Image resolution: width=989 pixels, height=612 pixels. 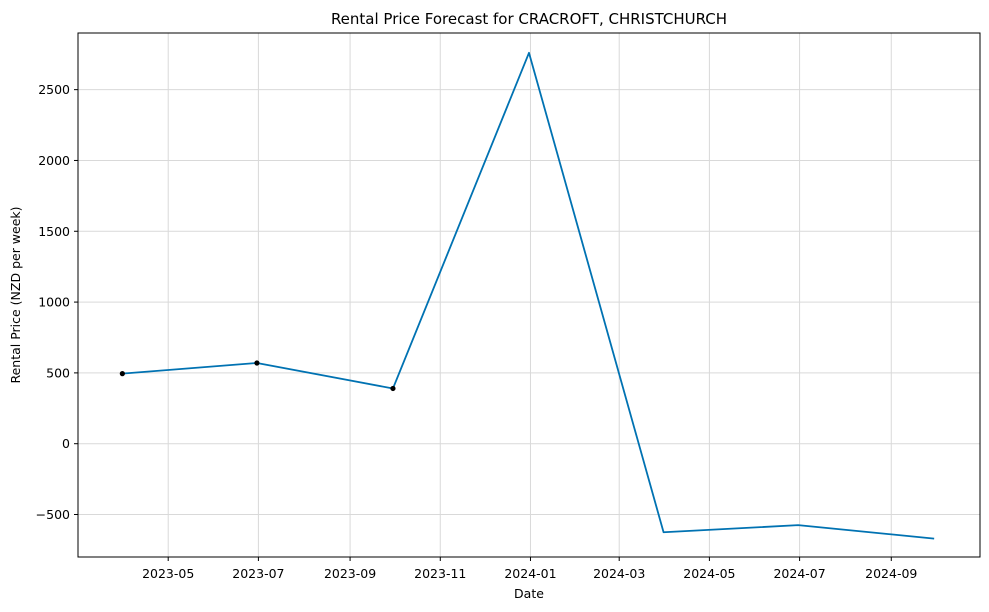 What do you see at coordinates (799, 573) in the screenshot?
I see `x-tick-label: 2024-07` at bounding box center [799, 573].